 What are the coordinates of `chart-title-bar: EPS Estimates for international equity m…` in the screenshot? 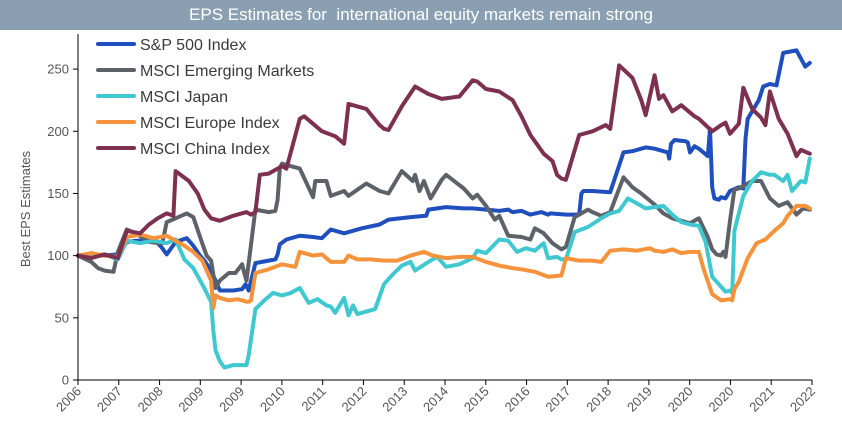 It's located at (421, 15).